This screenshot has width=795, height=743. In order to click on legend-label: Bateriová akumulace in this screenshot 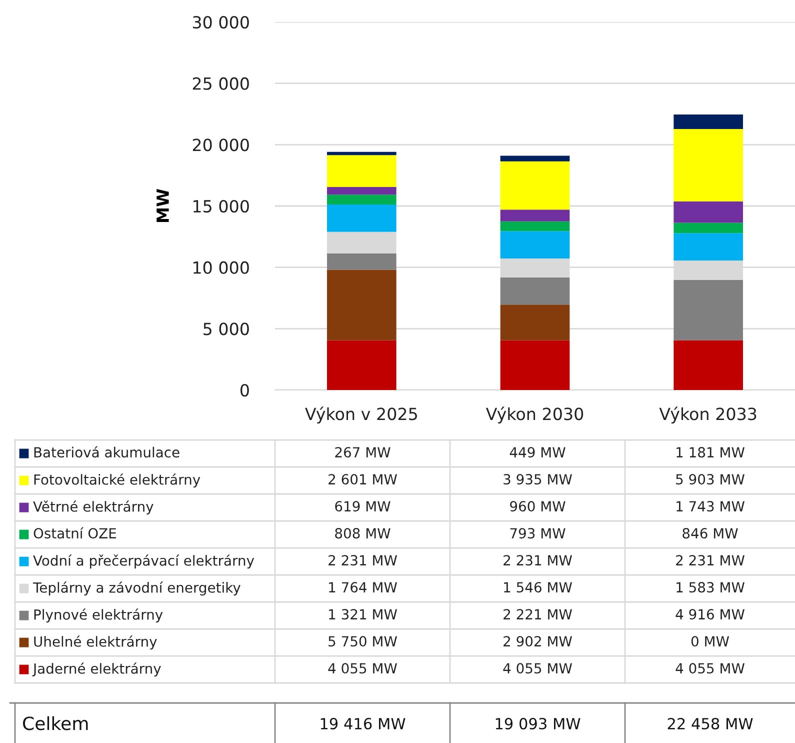, I will do `click(107, 452)`.